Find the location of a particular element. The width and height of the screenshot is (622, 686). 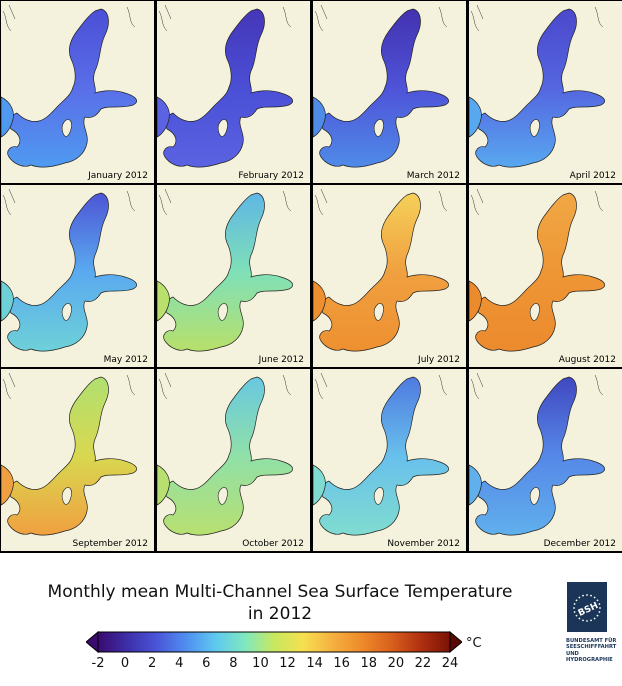

colorbar-tick-label: 8 is located at coordinates (233, 663).